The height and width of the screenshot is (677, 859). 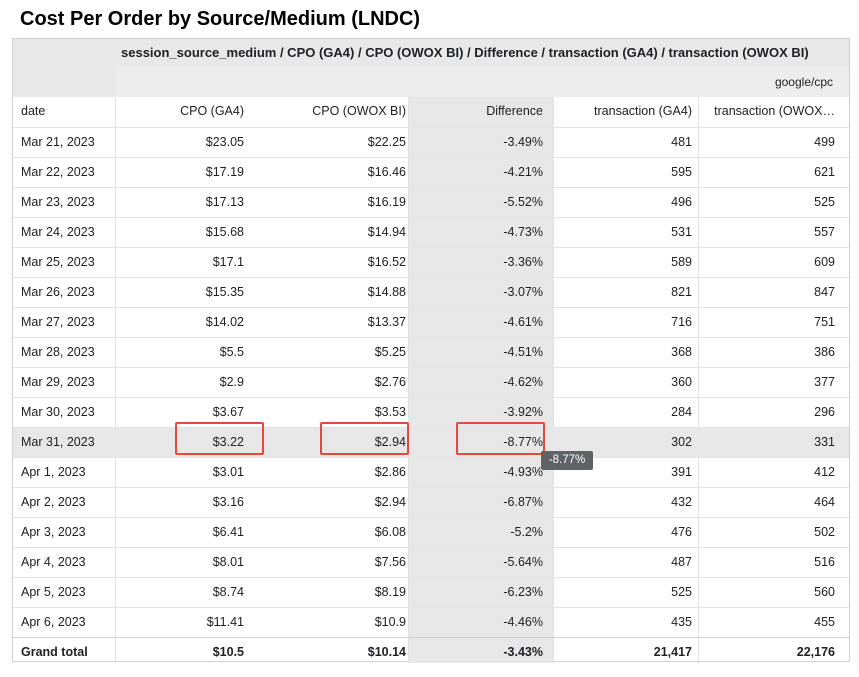 What do you see at coordinates (431, 232) in the screenshot?
I see `table-row: Mar 24, 2023 $15.68 $14.94 -4.73% 531 557` at bounding box center [431, 232].